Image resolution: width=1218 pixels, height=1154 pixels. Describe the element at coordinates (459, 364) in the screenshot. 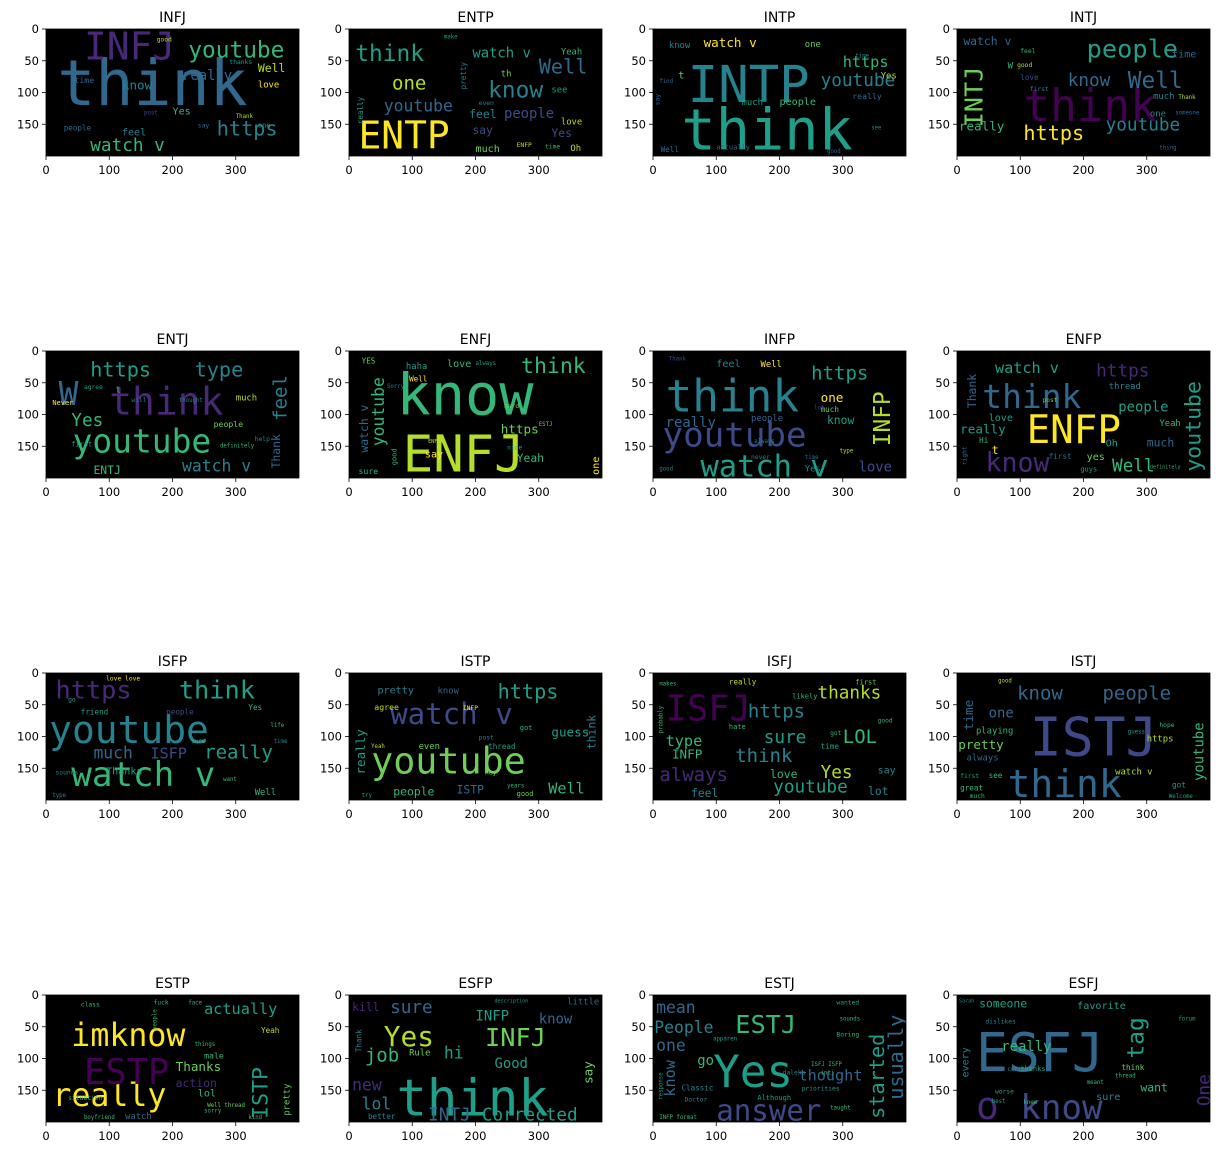

I see `cloud-word: love` at that location.